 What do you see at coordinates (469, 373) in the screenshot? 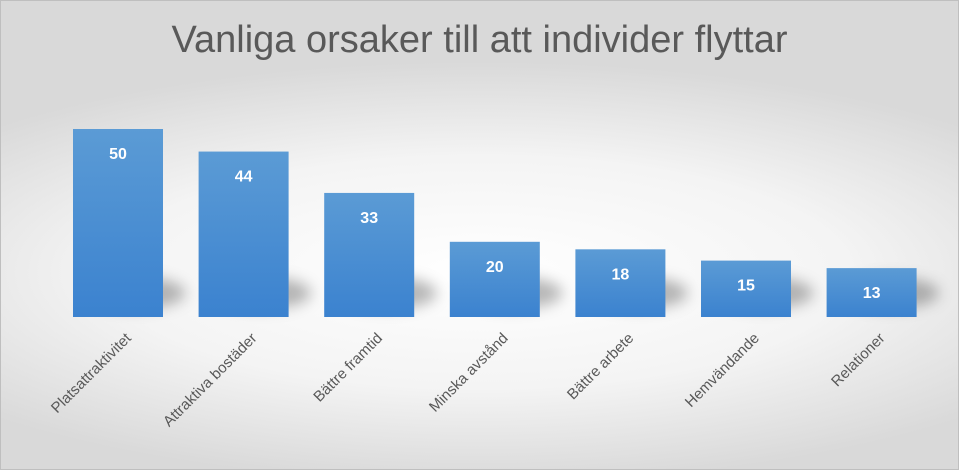
I see `x-tick-label-3: Minska avstånd` at bounding box center [469, 373].